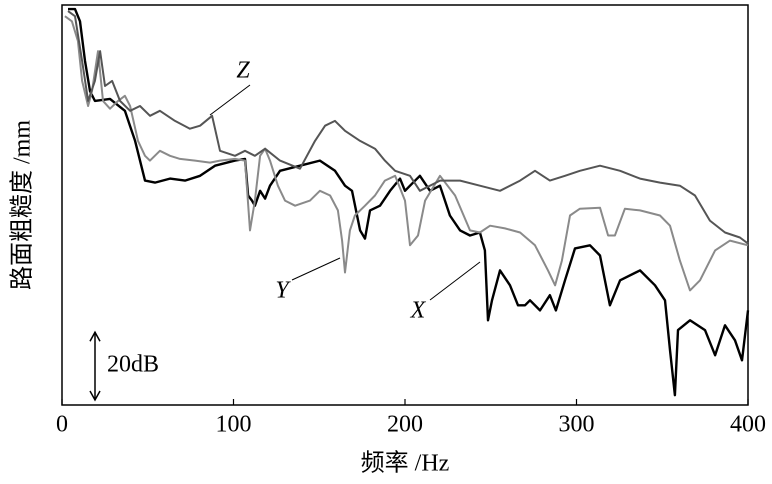 The image size is (772, 484). Describe the element at coordinates (418, 311) in the screenshot. I see `series-label: X` at that location.